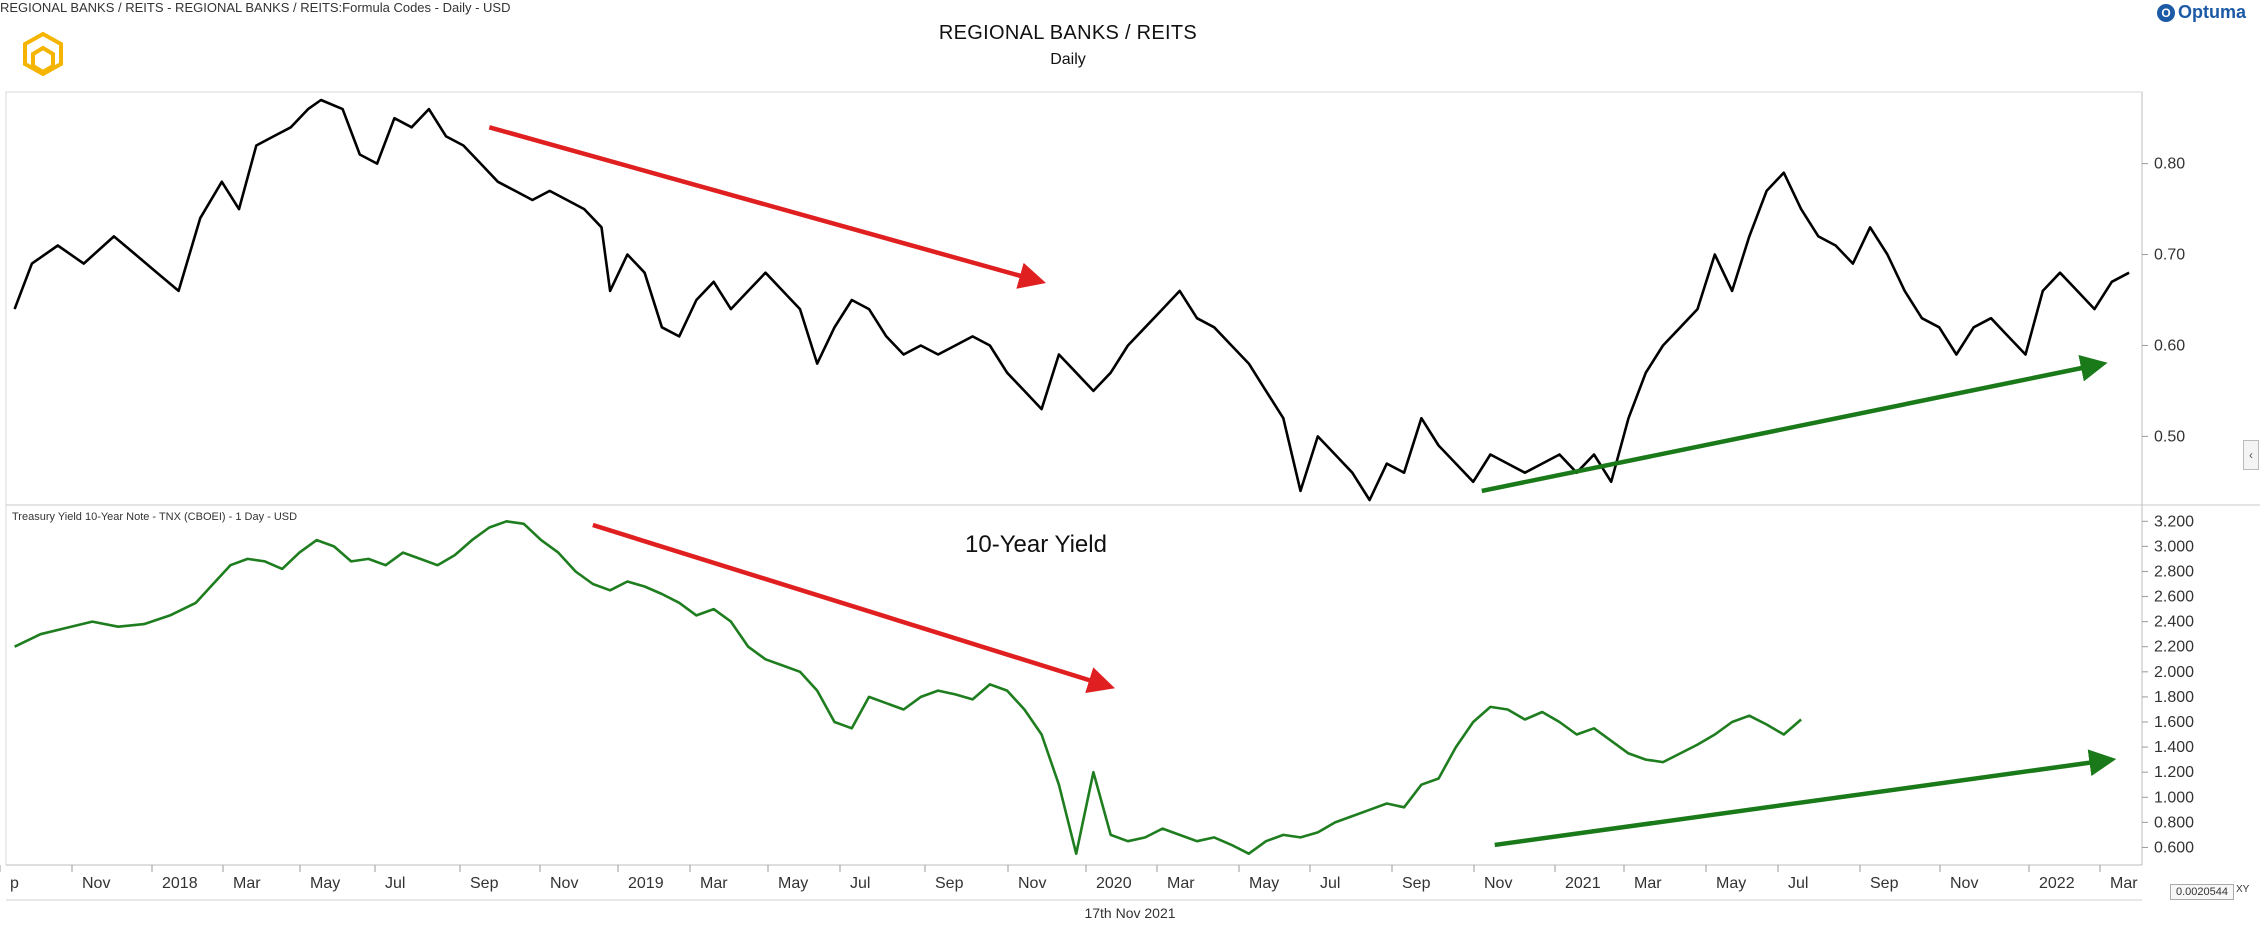 The height and width of the screenshot is (932, 2260). Describe the element at coordinates (1181, 883) in the screenshot. I see `x-tick-label-15: Mar` at that location.